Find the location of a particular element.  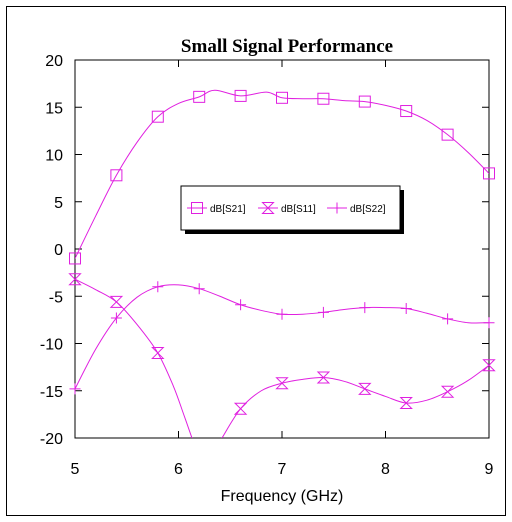

x-tick-label: 9 is located at coordinates (489, 469).